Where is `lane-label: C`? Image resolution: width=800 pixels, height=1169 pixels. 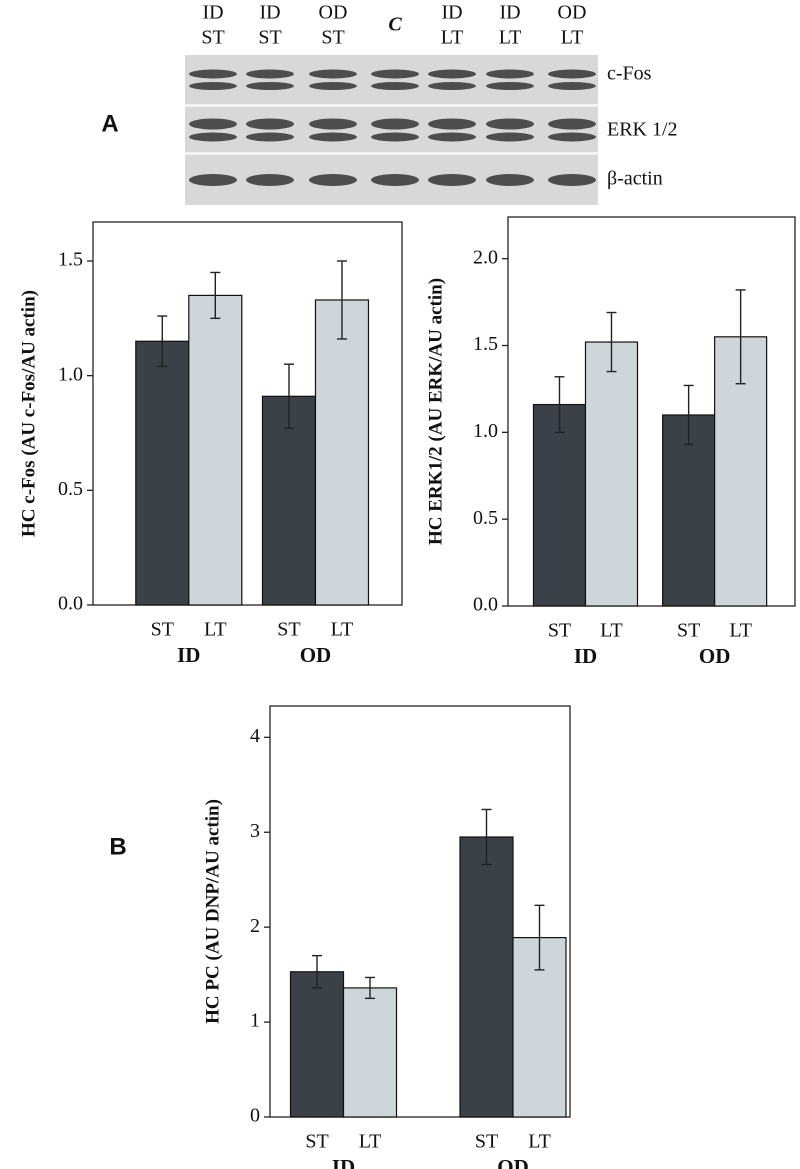 lane-label: C is located at coordinates (395, 25).